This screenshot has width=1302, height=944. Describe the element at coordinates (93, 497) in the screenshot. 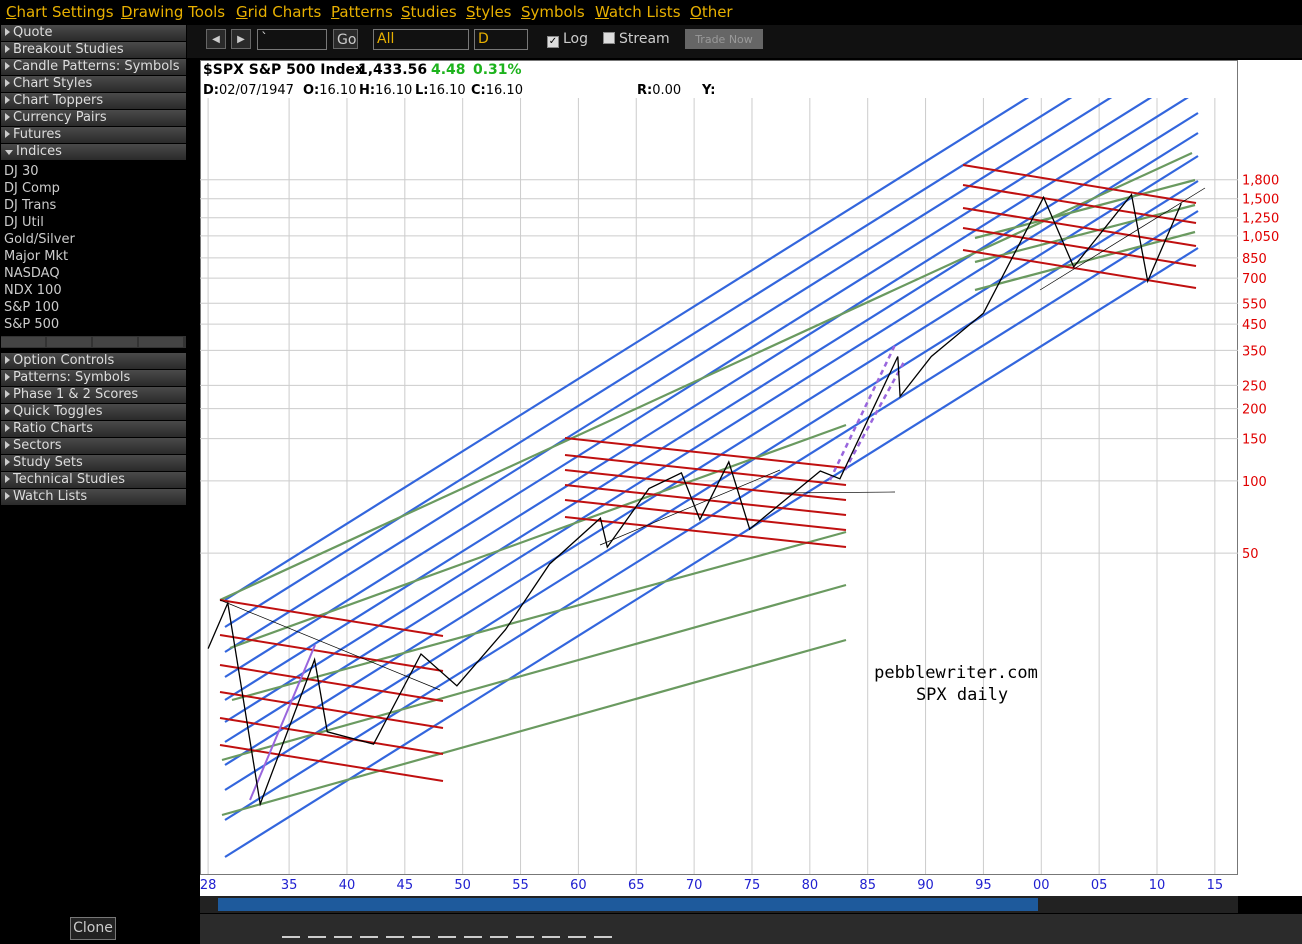

I see `sidebar-section: Watch Lists` at that location.